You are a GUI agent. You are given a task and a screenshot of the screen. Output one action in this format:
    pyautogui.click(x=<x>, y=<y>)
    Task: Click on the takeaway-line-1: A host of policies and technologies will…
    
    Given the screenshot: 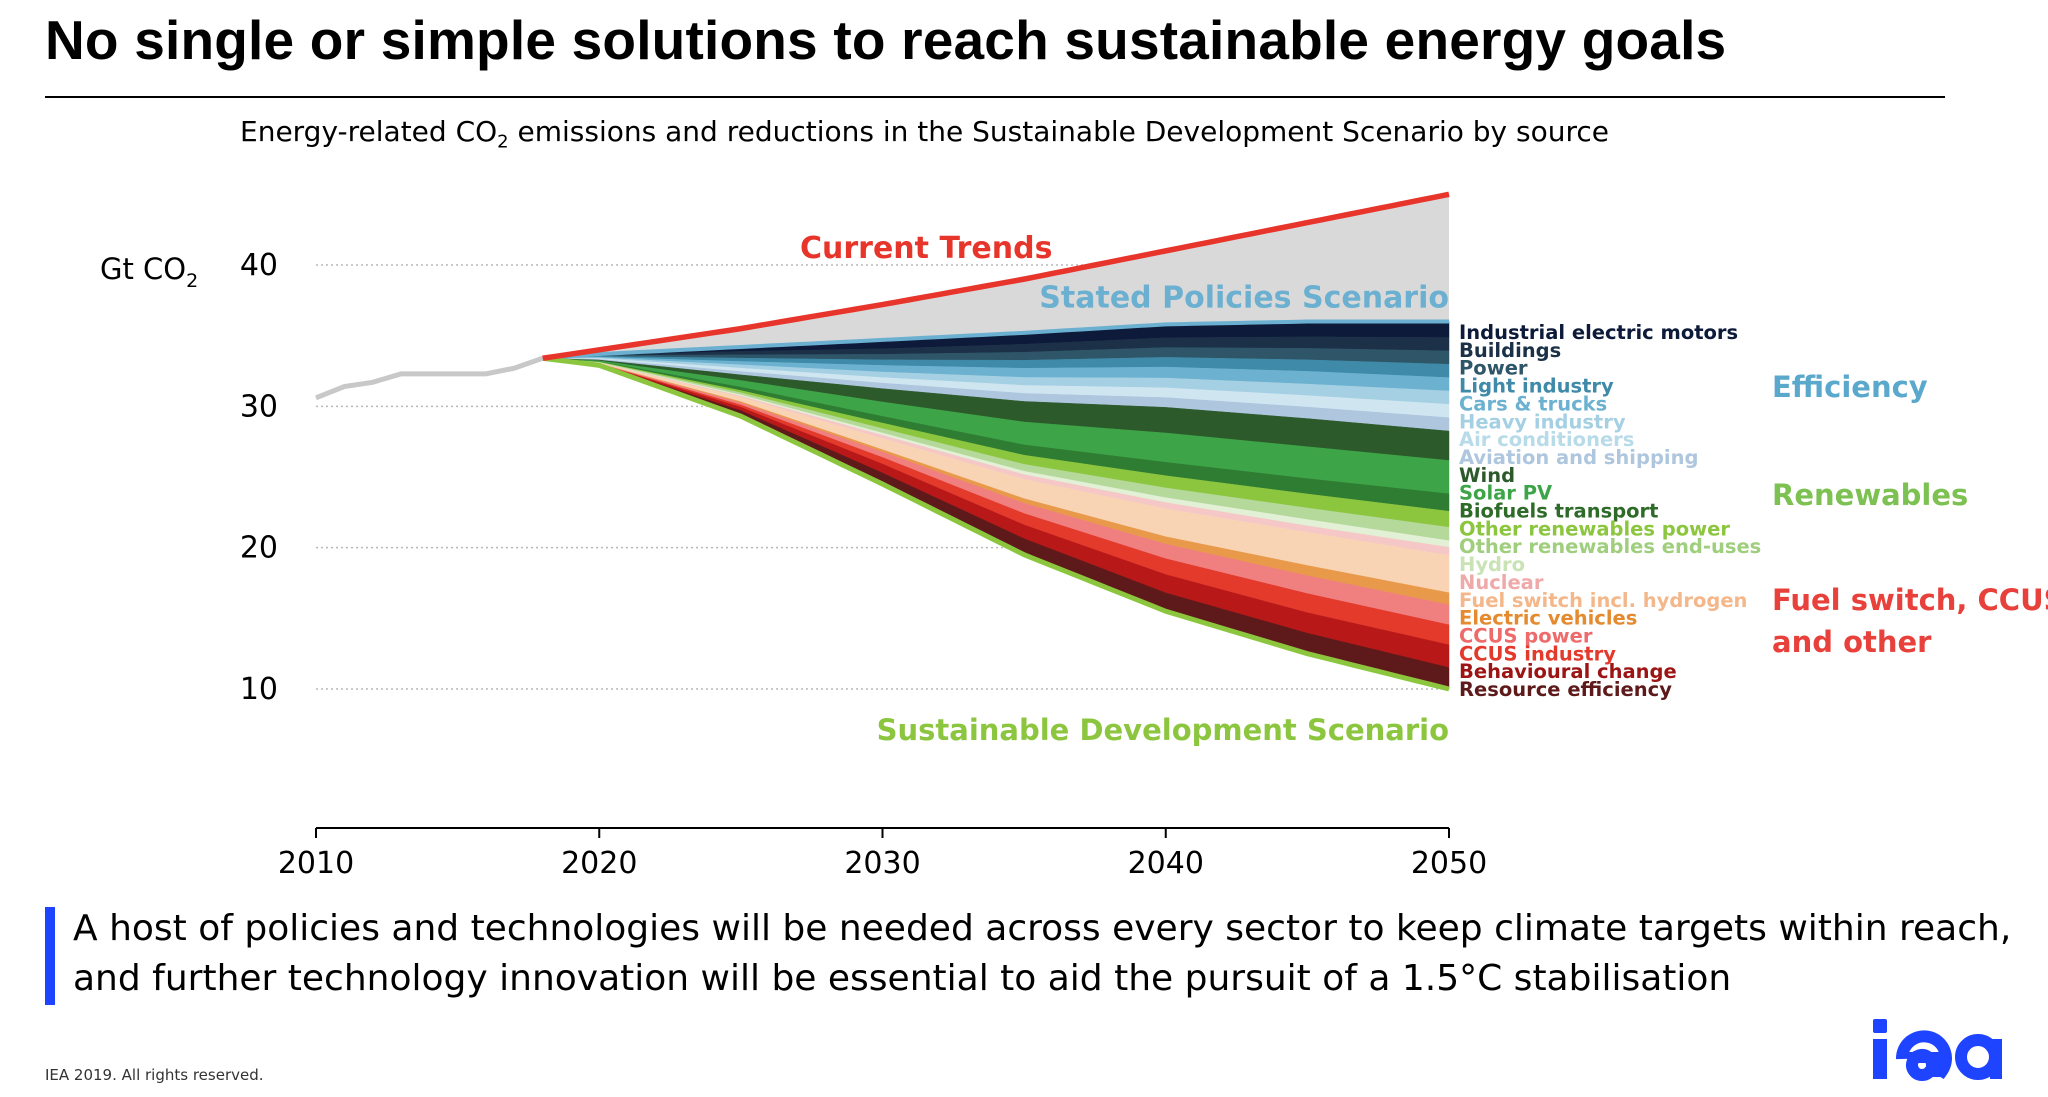 What is the action you would take?
    pyautogui.click(x=1042, y=928)
    